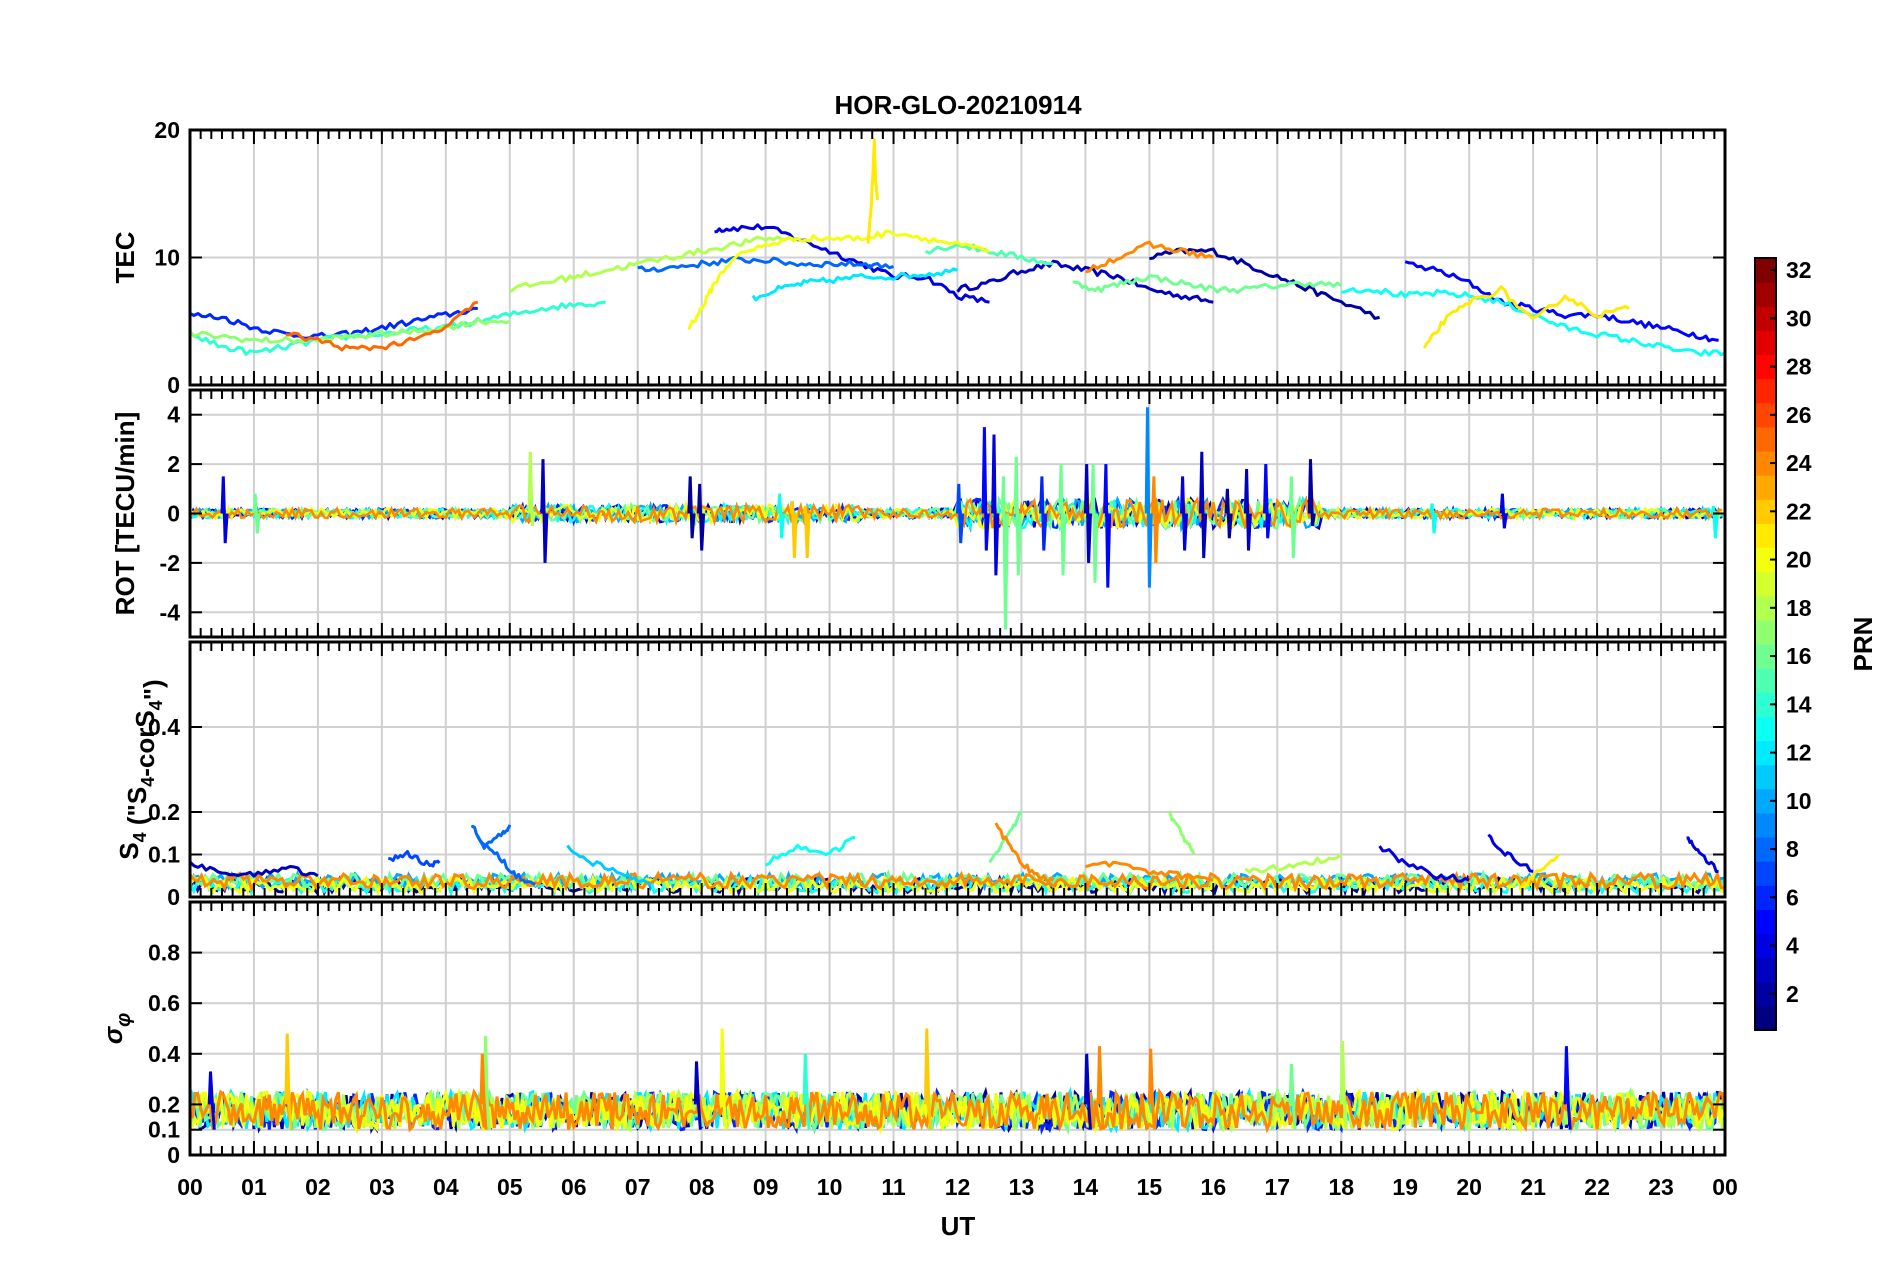 This screenshot has height=1272, width=1902. What do you see at coordinates (164, 1003) in the screenshot?
I see `y-tick-label: 0.6` at bounding box center [164, 1003].